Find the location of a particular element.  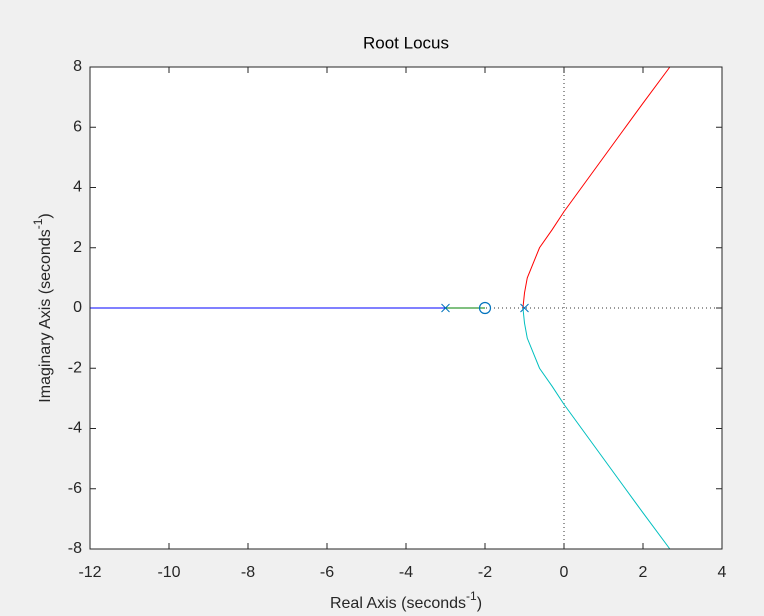

zero-marker is located at coordinates (485, 308).